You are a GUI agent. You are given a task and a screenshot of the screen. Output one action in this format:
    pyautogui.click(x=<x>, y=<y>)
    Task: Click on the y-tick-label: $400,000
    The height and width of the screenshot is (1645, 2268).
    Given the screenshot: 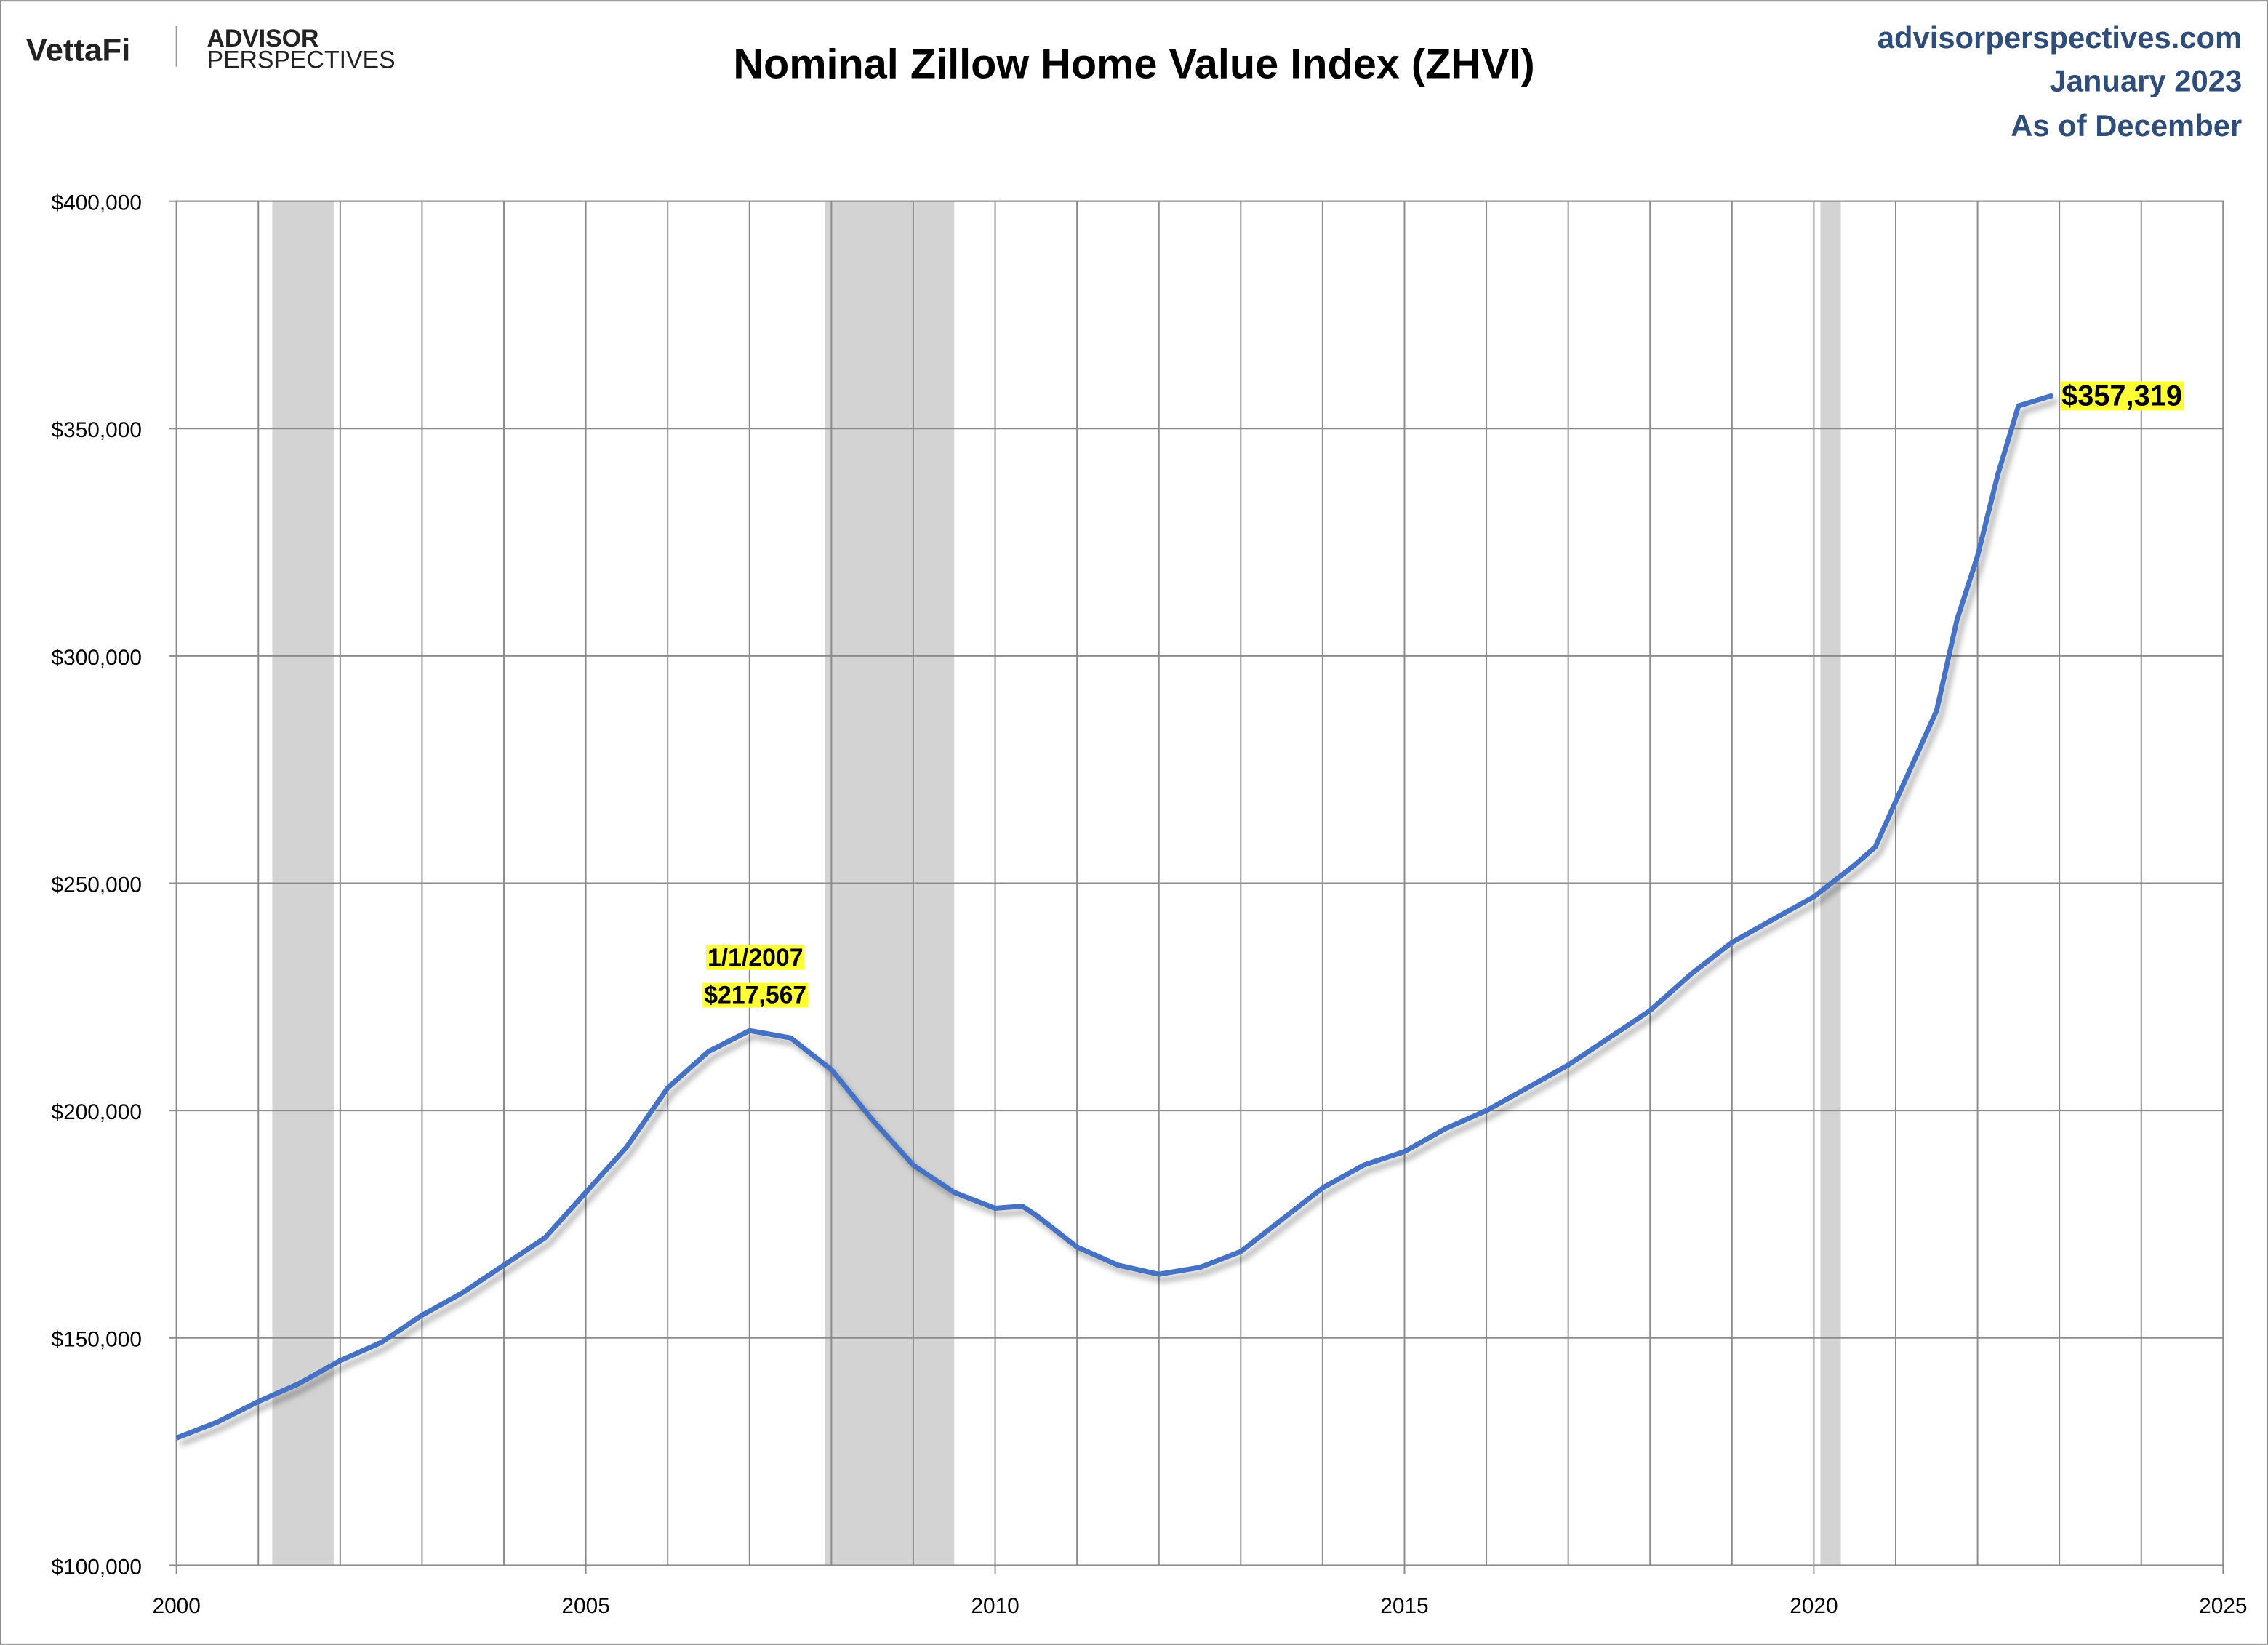 What is the action you would take?
    pyautogui.click(x=97, y=203)
    